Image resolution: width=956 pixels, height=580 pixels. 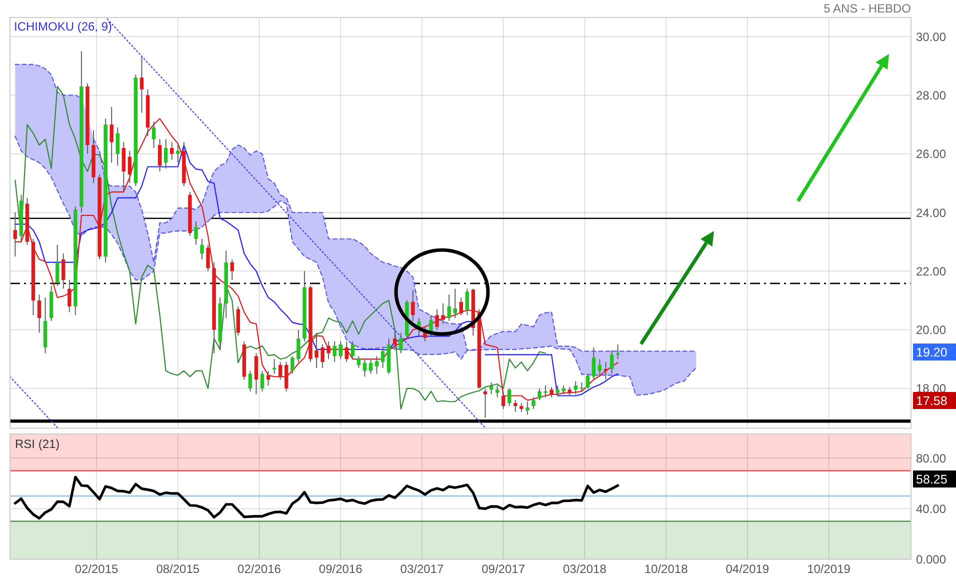 I want to click on y-tick-label: 22.00, so click(x=931, y=271).